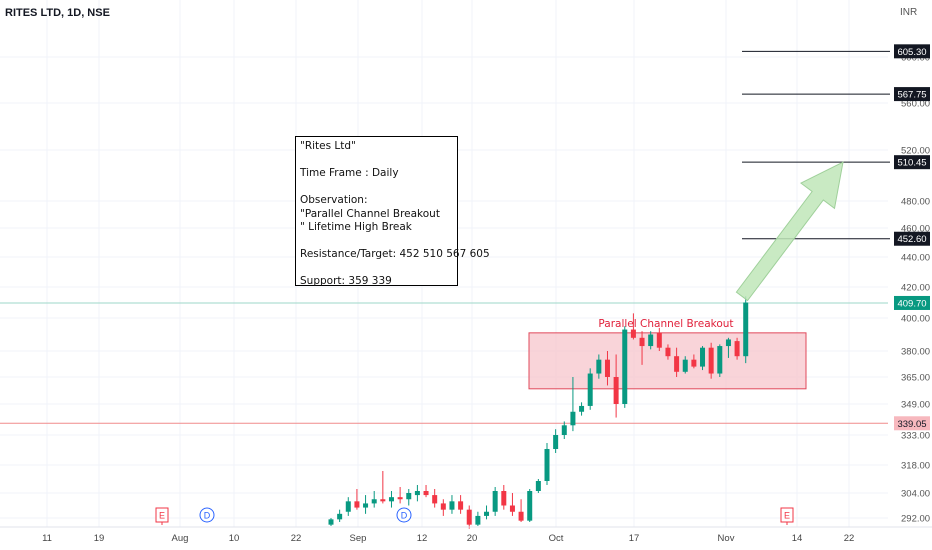 The image size is (932, 550). I want to click on x-tick-label: 20, so click(472, 538).